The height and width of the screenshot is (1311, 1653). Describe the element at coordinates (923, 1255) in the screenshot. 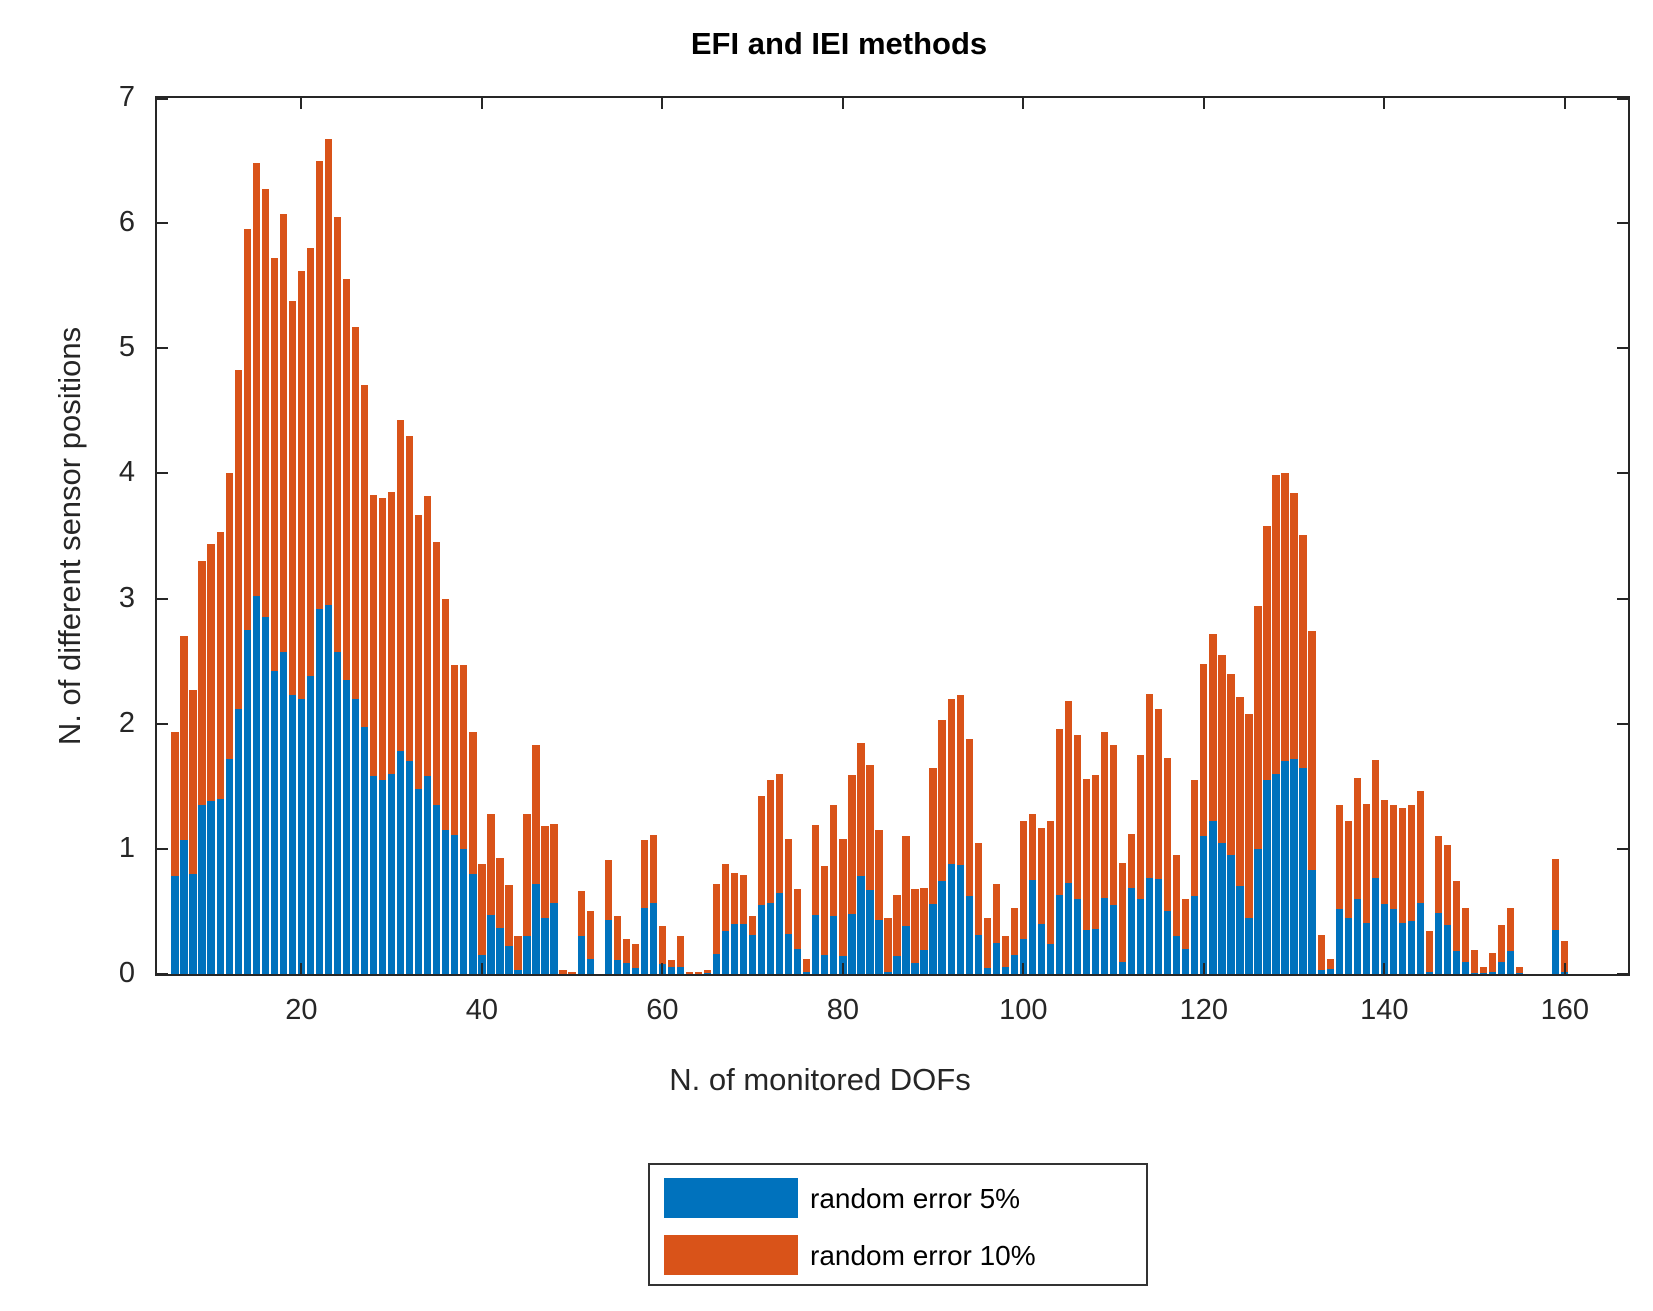

I see `legend-label-10pct: random error 10%` at that location.